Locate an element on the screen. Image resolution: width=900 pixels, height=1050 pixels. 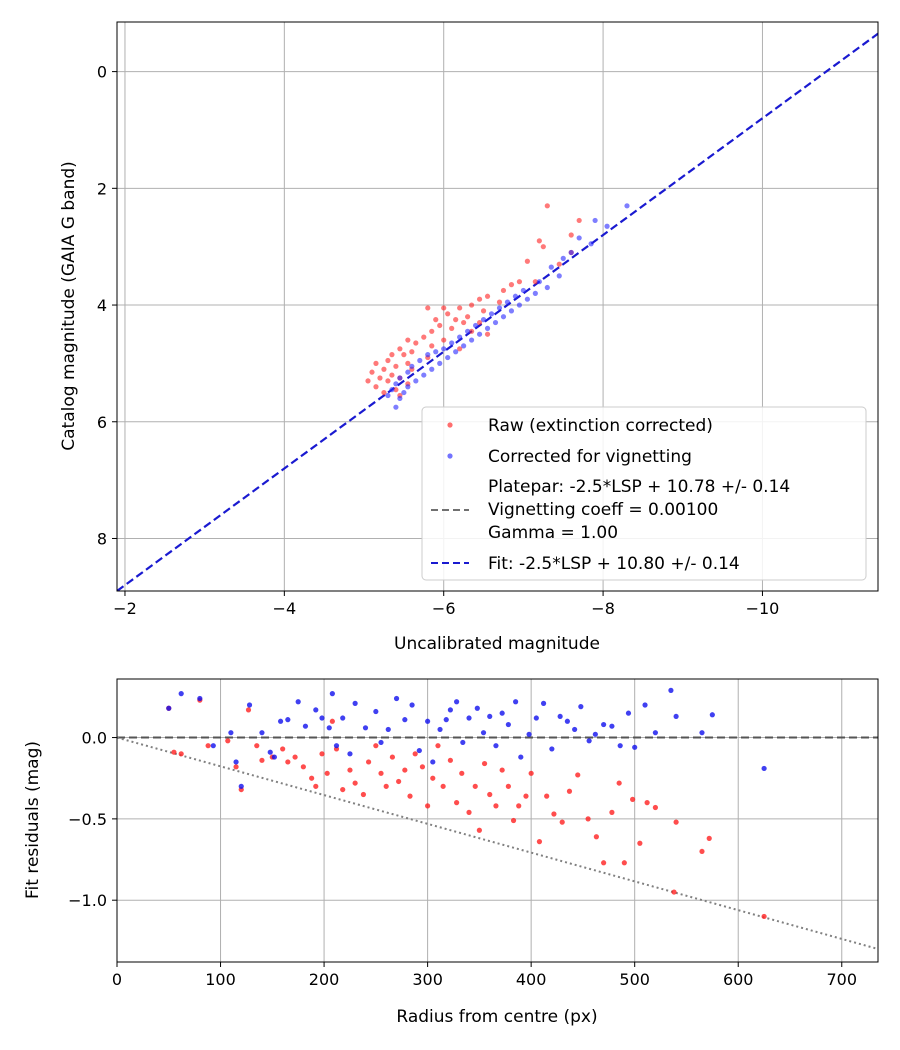
bottom-x-tick-label: 500 is located at coordinates (634, 979).